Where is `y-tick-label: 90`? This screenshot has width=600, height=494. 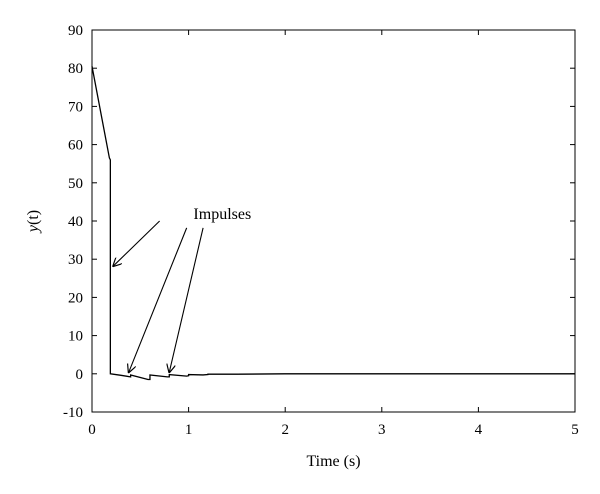
y-tick-label: 90 is located at coordinates (75, 31).